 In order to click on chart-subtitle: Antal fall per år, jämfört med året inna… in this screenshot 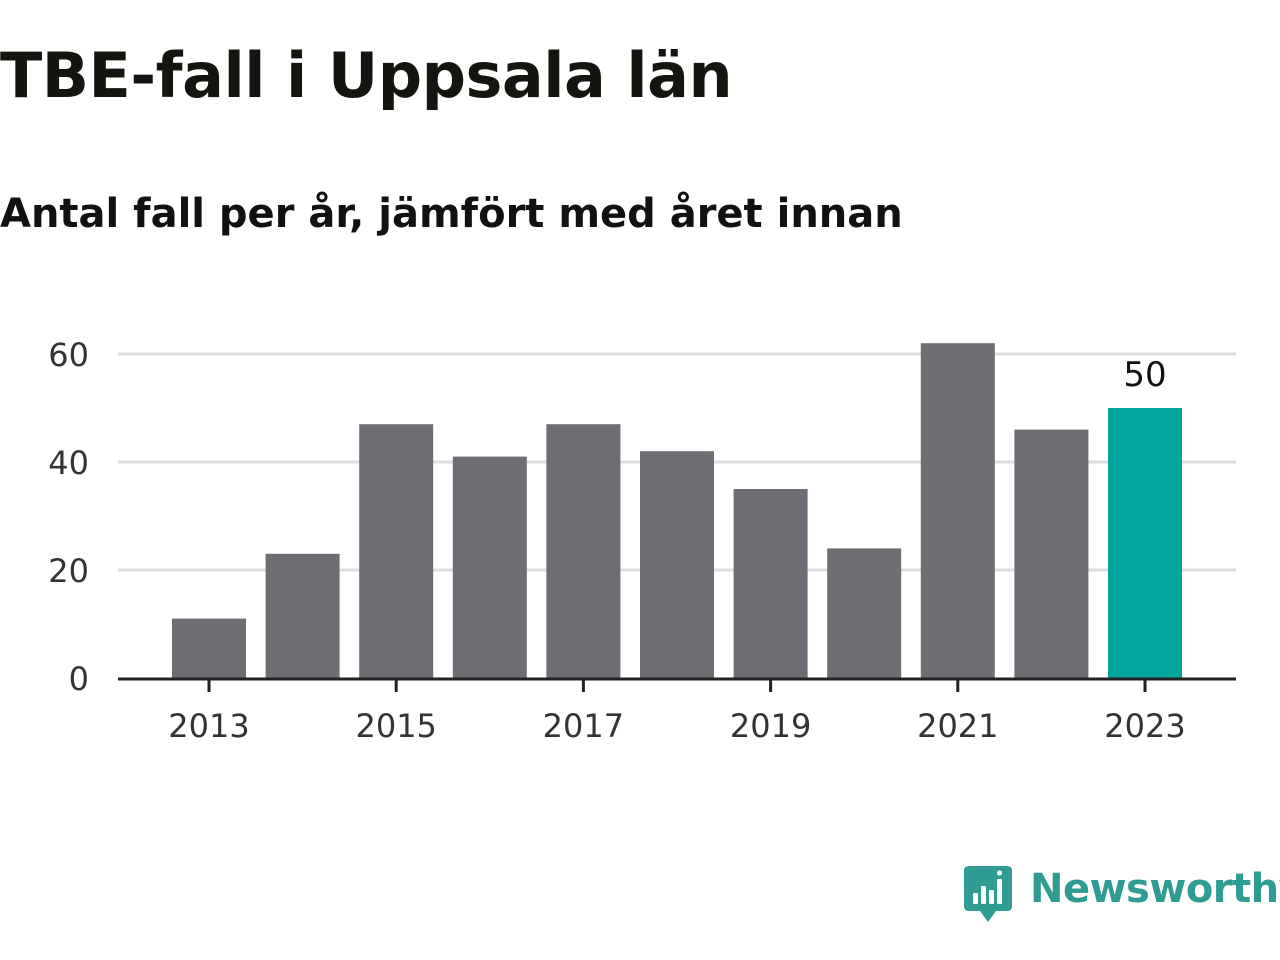, I will do `click(451, 214)`.